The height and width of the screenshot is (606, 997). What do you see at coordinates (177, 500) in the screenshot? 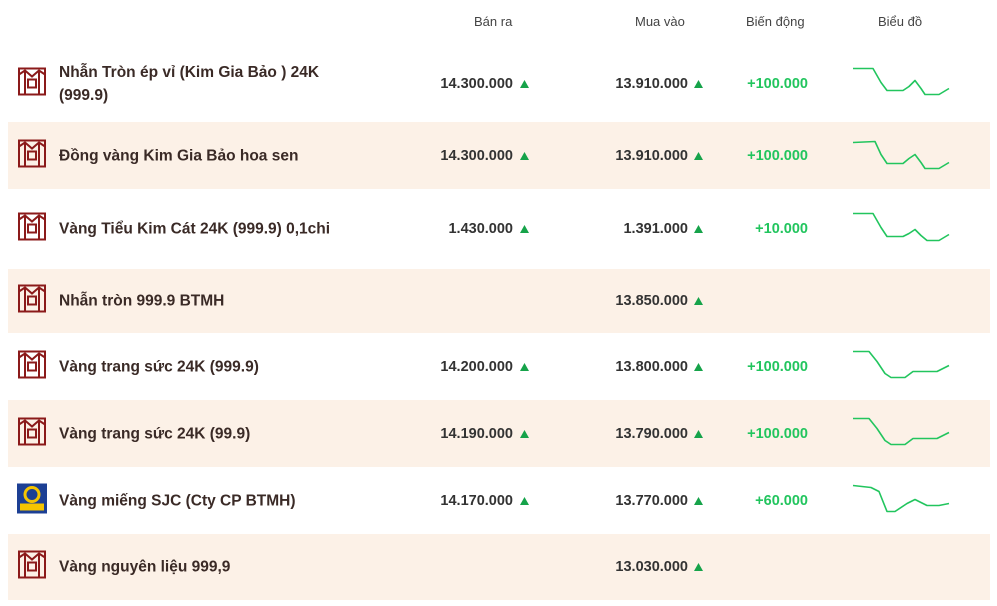
I see `product-name: Vàng miếng SJC (Cty CP BTMH)` at bounding box center [177, 500].